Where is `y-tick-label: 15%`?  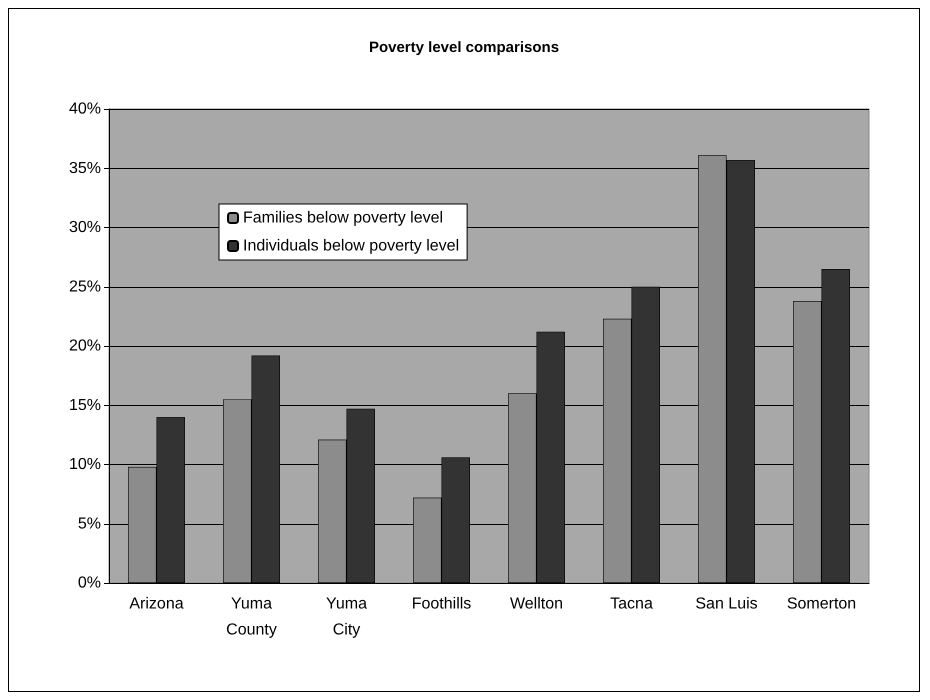
y-tick-label: 15% is located at coordinates (84, 405).